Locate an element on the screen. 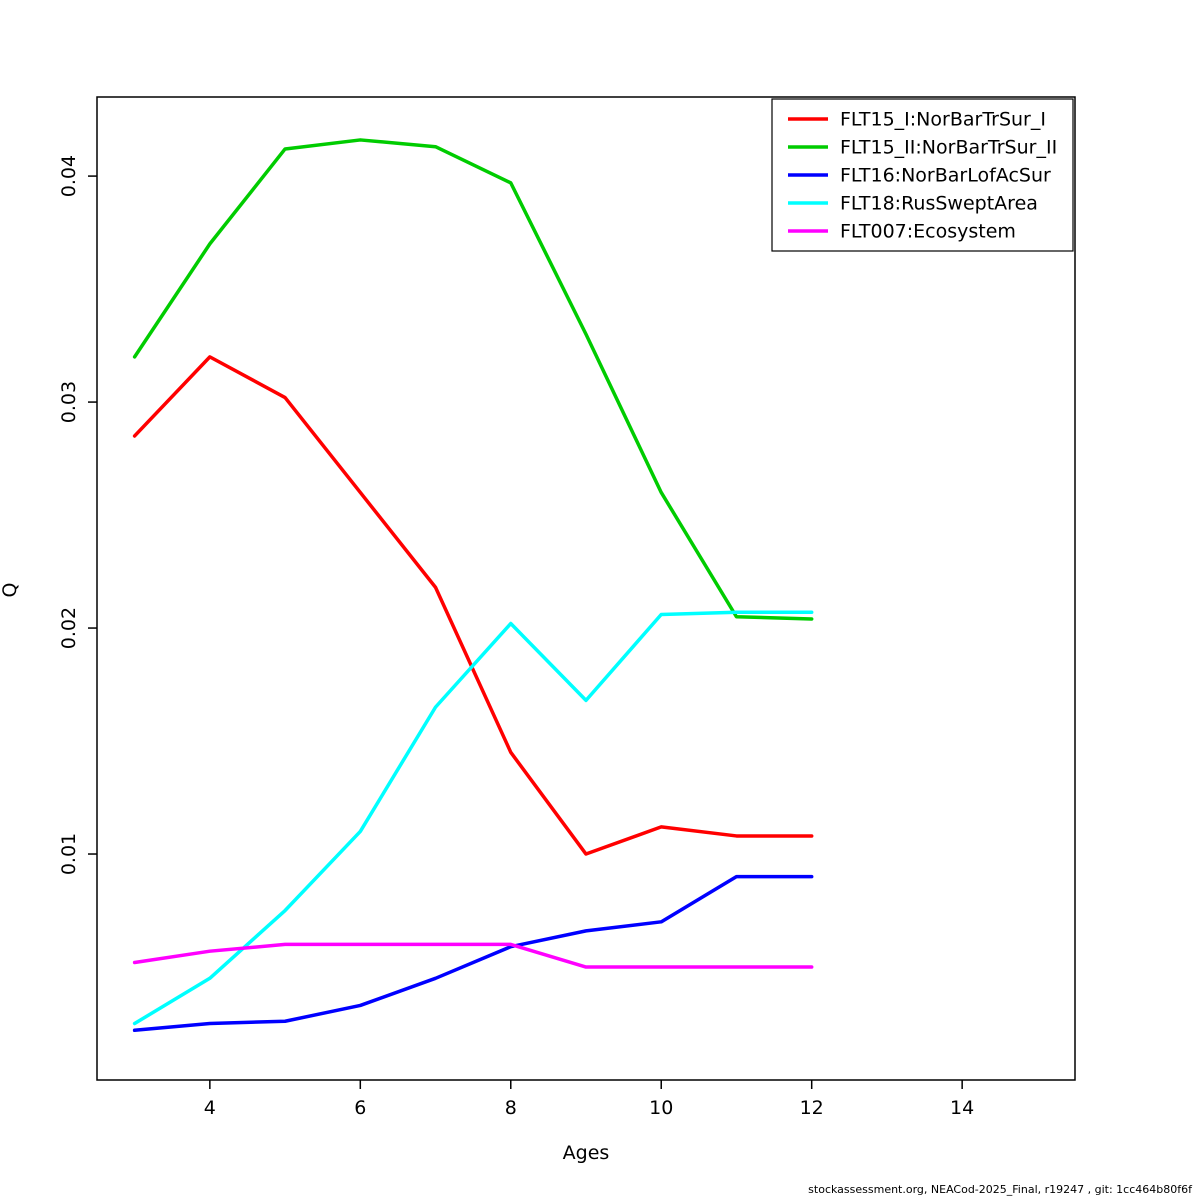 This screenshot has height=1200, width=1200. x-axis-title: Ages is located at coordinates (586, 1153).